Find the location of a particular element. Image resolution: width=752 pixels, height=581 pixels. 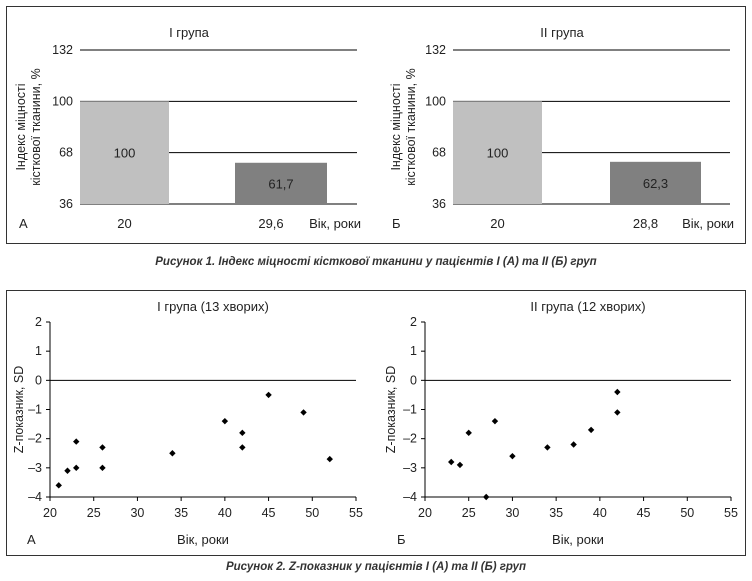

chart-title: І група is located at coordinates (189, 32).